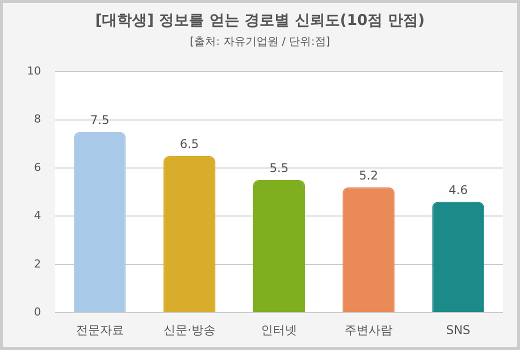  I want to click on x-tick-label: 인터넷, so click(279, 329).